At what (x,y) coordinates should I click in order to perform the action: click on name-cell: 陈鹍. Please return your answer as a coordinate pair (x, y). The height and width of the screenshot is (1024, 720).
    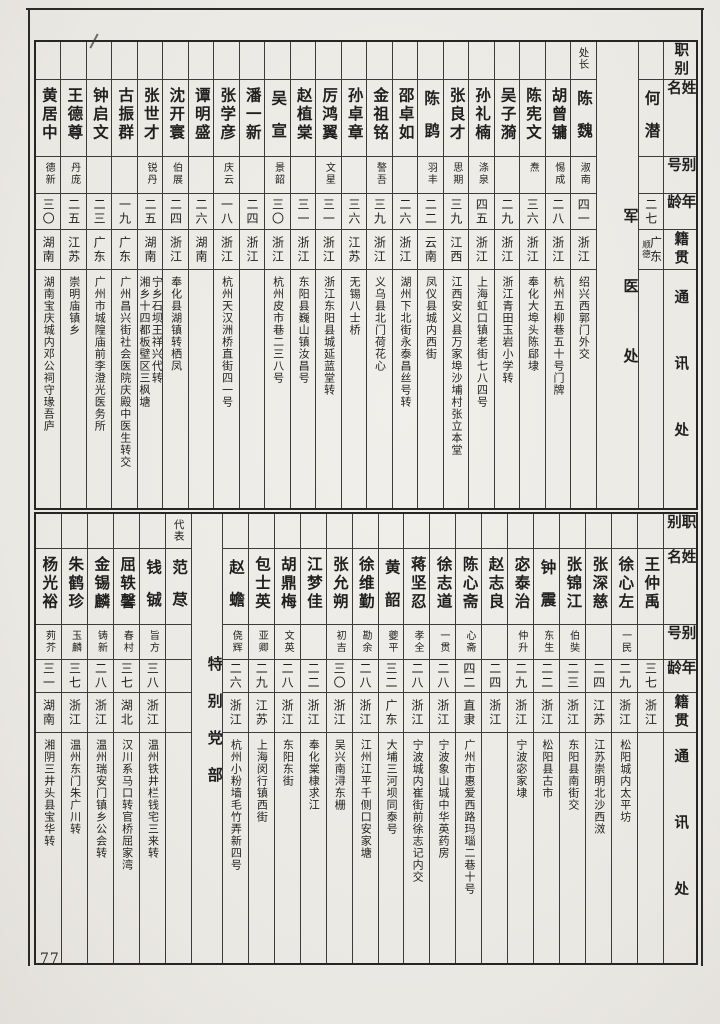
    Looking at the image, I should click on (430, 118).